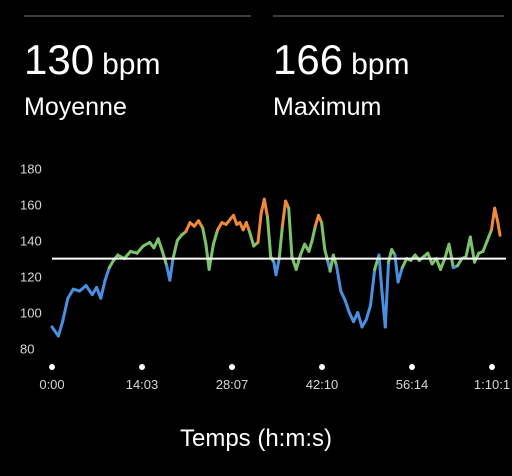 This screenshot has height=476, width=512. Describe the element at coordinates (232, 384) in the screenshot. I see `x-tick-label: 28:07` at that location.